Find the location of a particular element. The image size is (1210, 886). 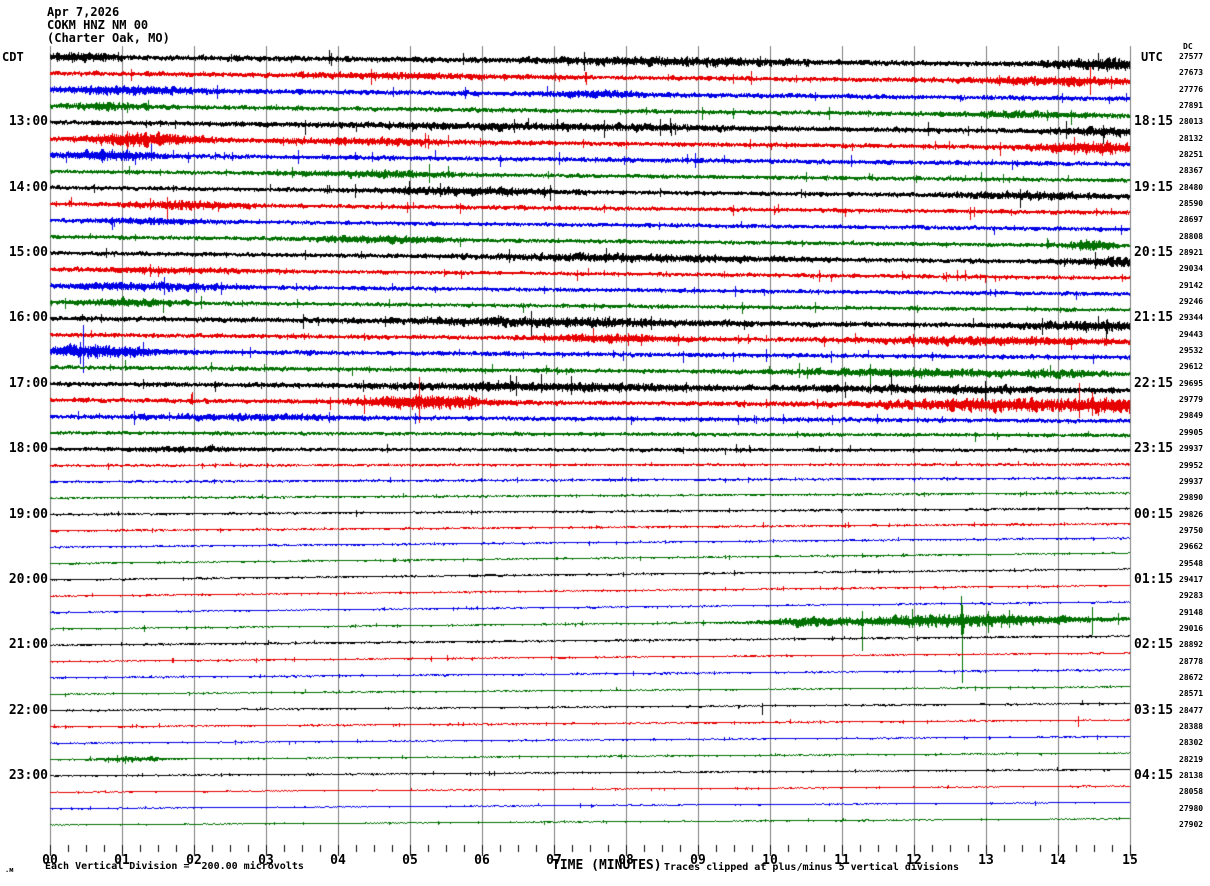

header-location: (Charter Oak, MO) is located at coordinates (108, 38).